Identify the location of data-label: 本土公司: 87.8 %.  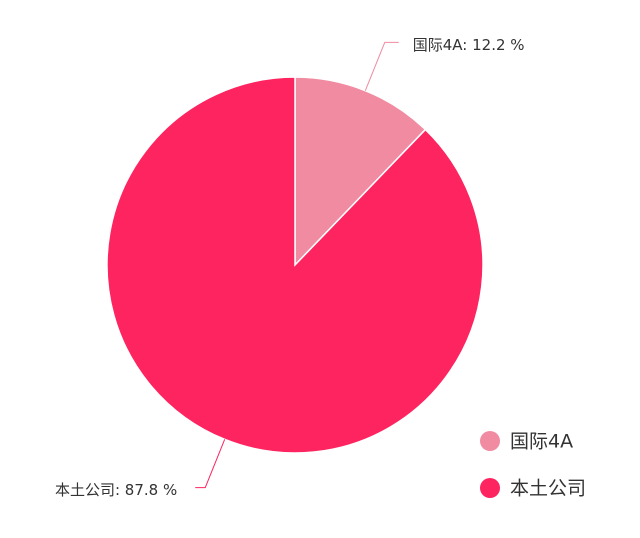
(116, 490).